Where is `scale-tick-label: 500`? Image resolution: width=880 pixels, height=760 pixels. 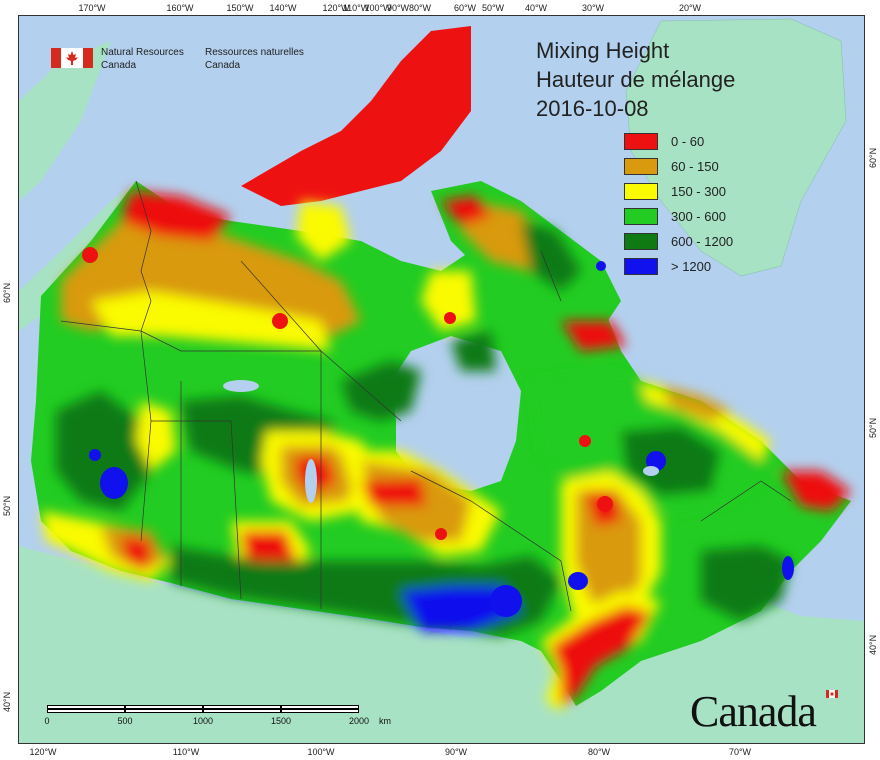 scale-tick-label: 500 is located at coordinates (125, 721).